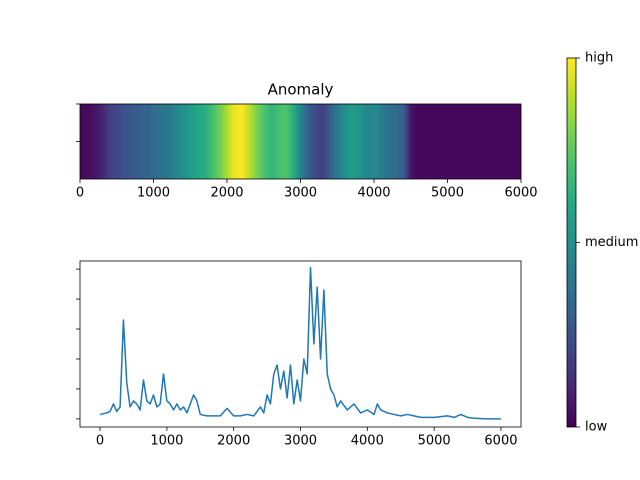  Describe the element at coordinates (596, 427) in the screenshot. I see `colorbar-tick-label: low` at that location.